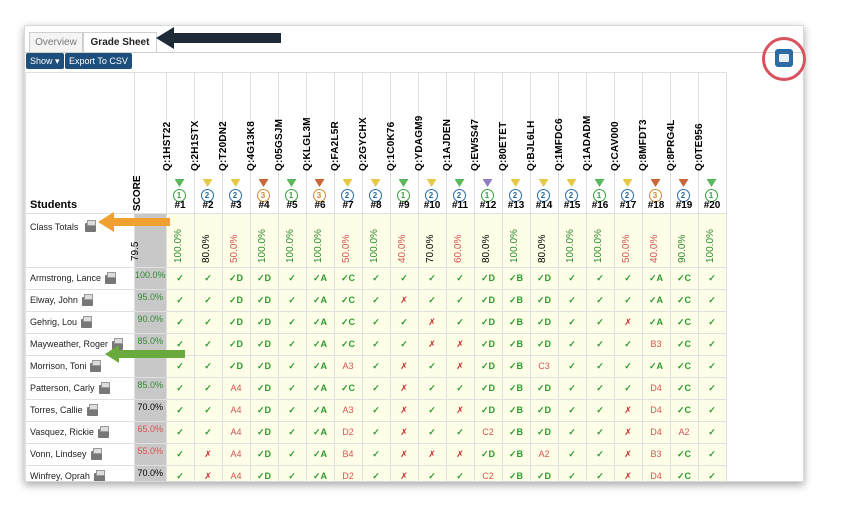  I want to click on tab-grade-sheet: Grade Sheet, so click(120, 42).